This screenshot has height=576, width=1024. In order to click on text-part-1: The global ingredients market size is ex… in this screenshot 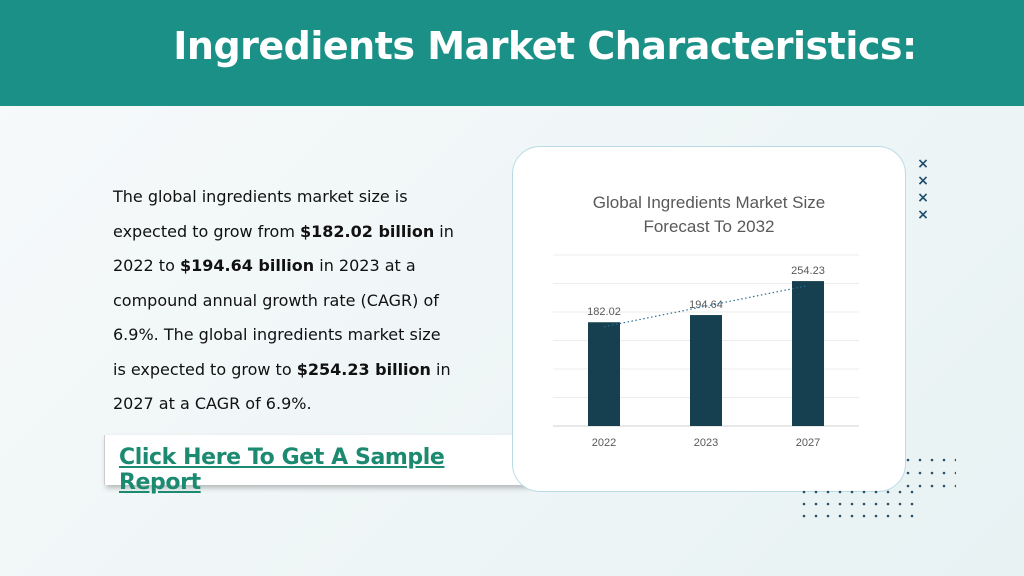, I will do `click(260, 214)`.